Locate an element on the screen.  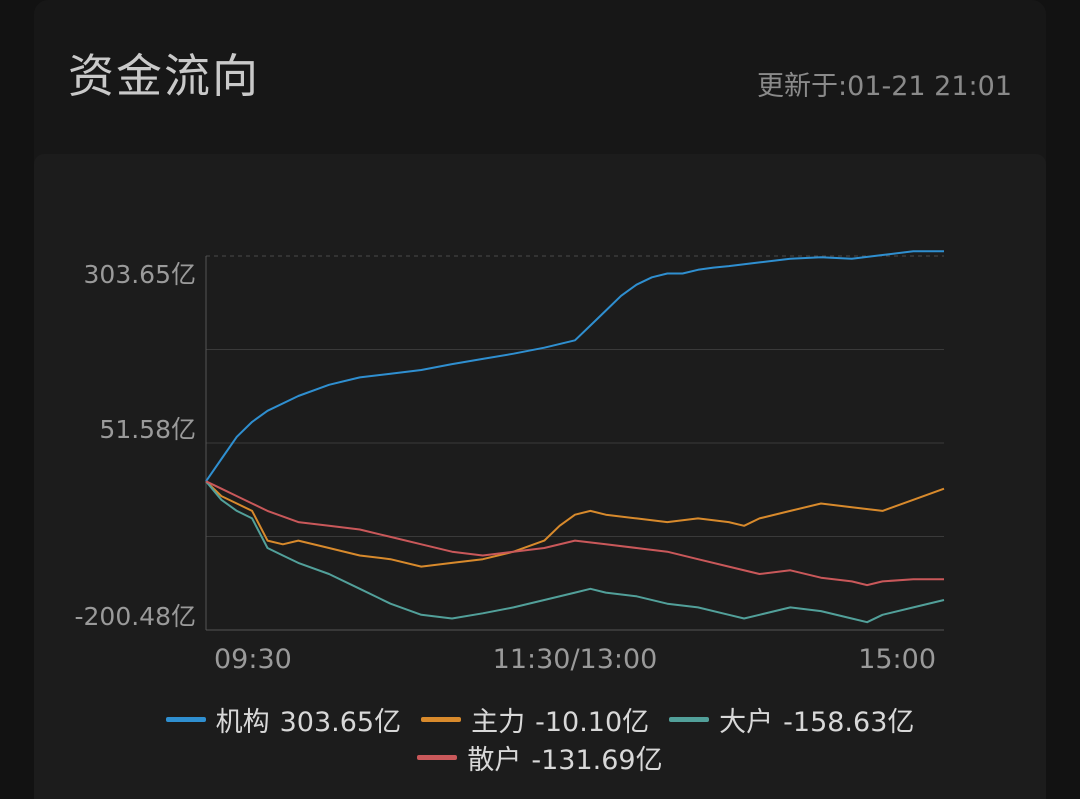
legend-series-name: 机构 is located at coordinates (242, 722).